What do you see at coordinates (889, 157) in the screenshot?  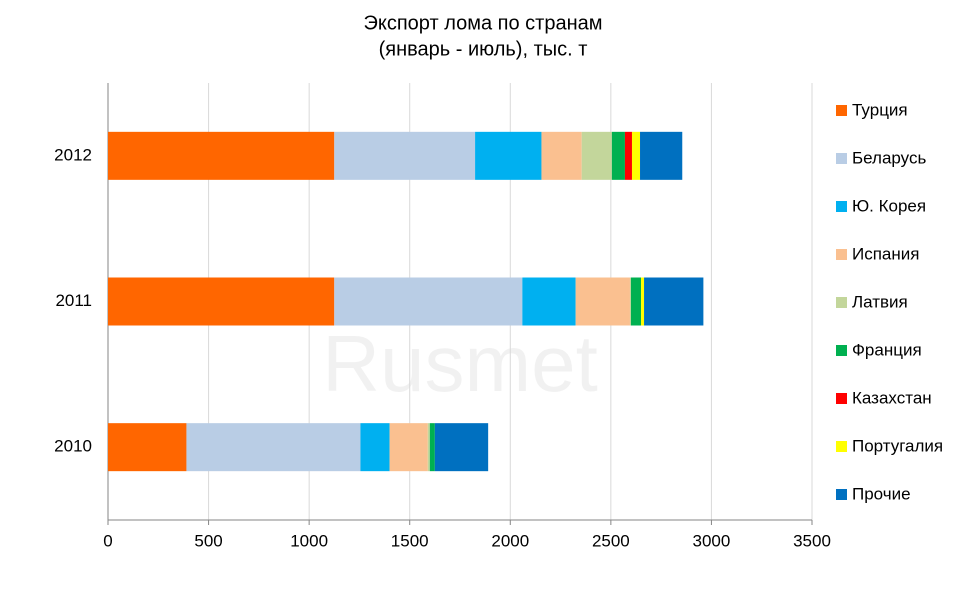 I see `legend-label: Беларусь` at bounding box center [889, 157].